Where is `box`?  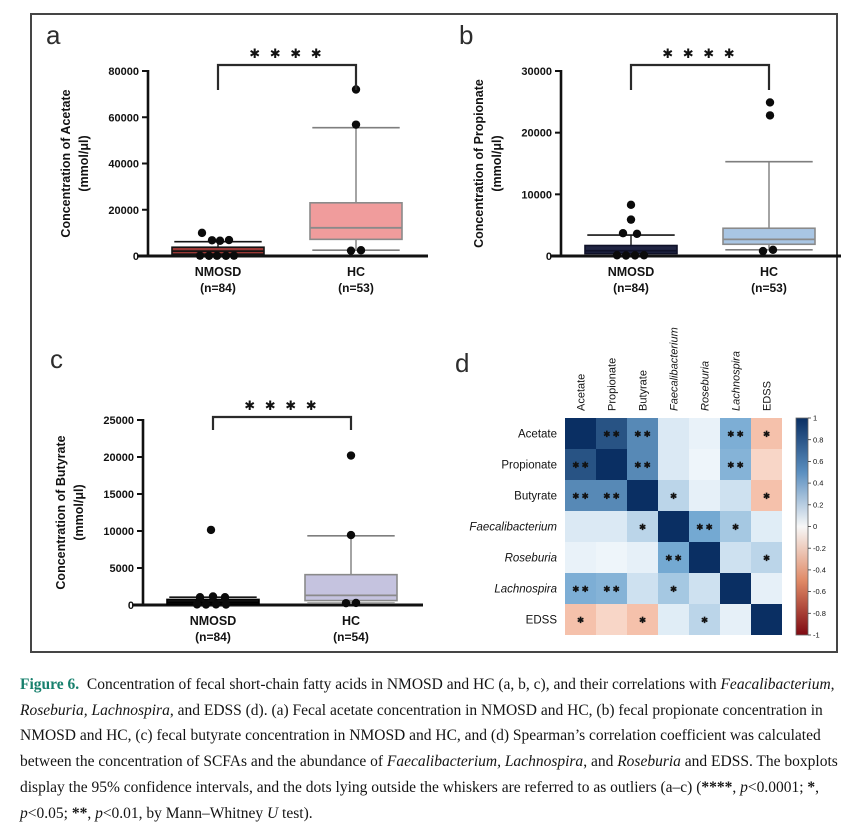 box is located at coordinates (769, 236).